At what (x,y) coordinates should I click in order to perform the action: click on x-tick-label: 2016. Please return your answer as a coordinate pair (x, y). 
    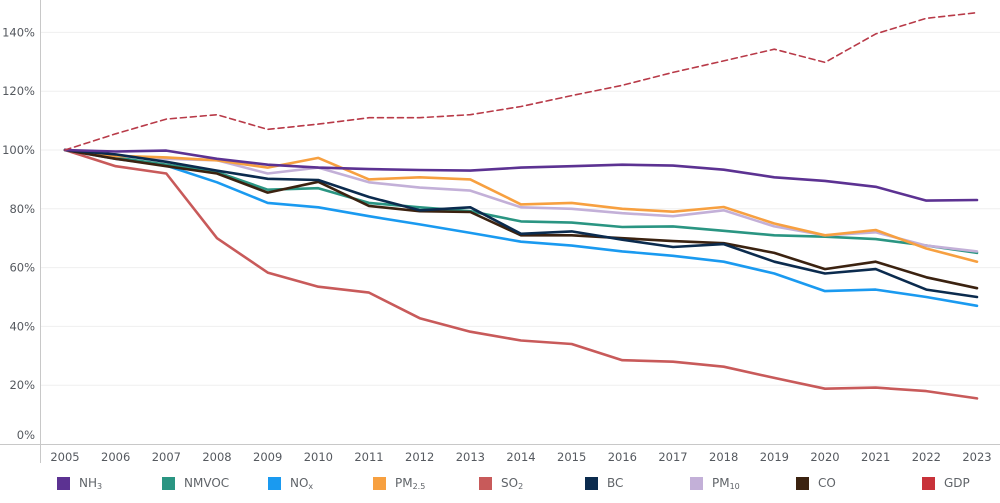
    Looking at the image, I should click on (622, 457).